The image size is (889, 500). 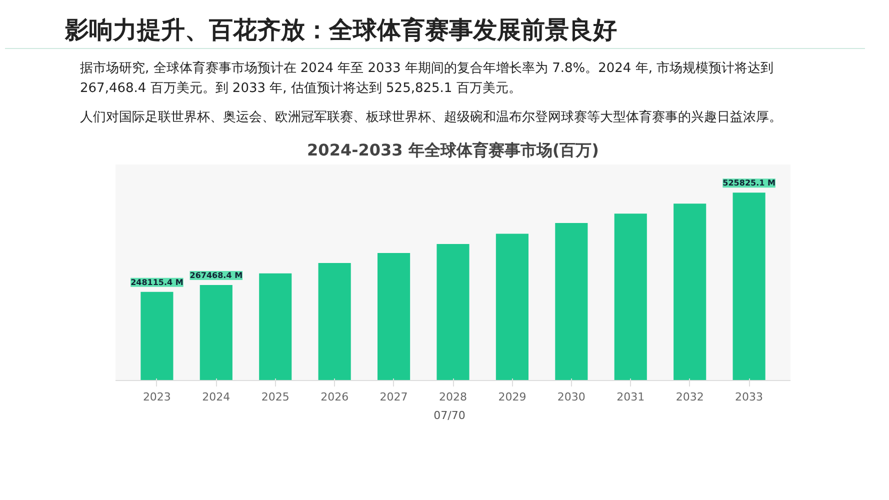 What do you see at coordinates (427, 79) in the screenshot?
I see `text: 据市场研究, 全球体育赛事市场预计在 2024 年至 2033 年期间的复合年增长率为 7.8%。2024 年, 市场规模预计将达到 267,468.4 百万美元。到 2033 年, 估值预计将达到 525,825.1 百万美元。` at bounding box center [427, 79].